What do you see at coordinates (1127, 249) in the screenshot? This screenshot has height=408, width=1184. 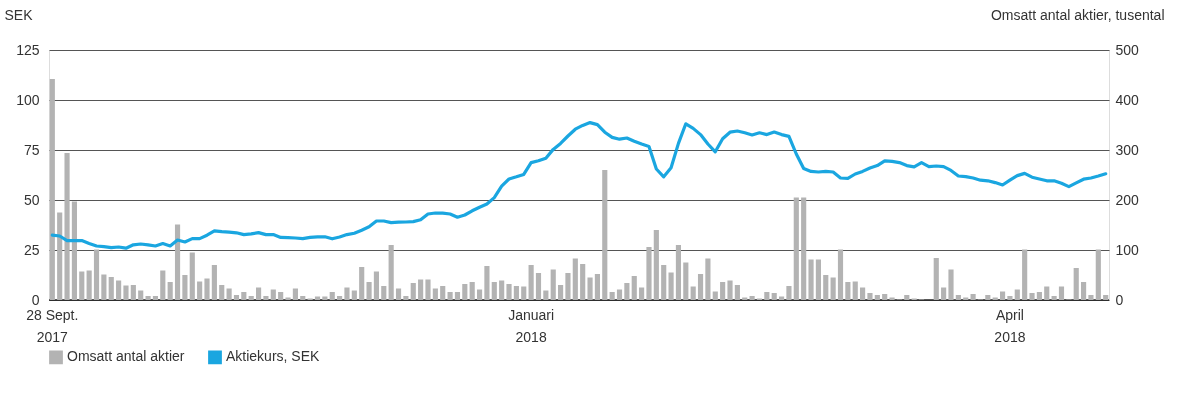 I see `y2-tick-label: 100` at bounding box center [1127, 249].